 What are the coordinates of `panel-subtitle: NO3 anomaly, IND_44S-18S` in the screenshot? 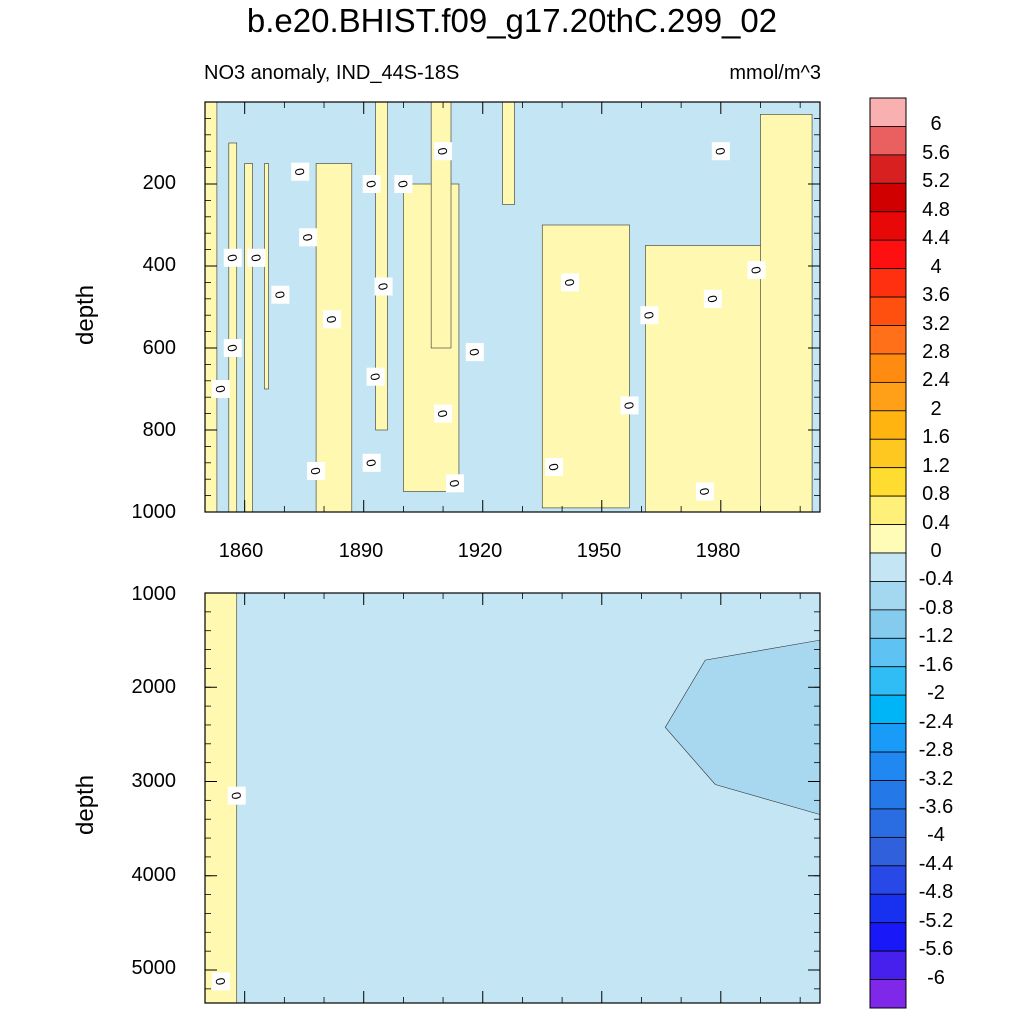 It's located at (332, 73).